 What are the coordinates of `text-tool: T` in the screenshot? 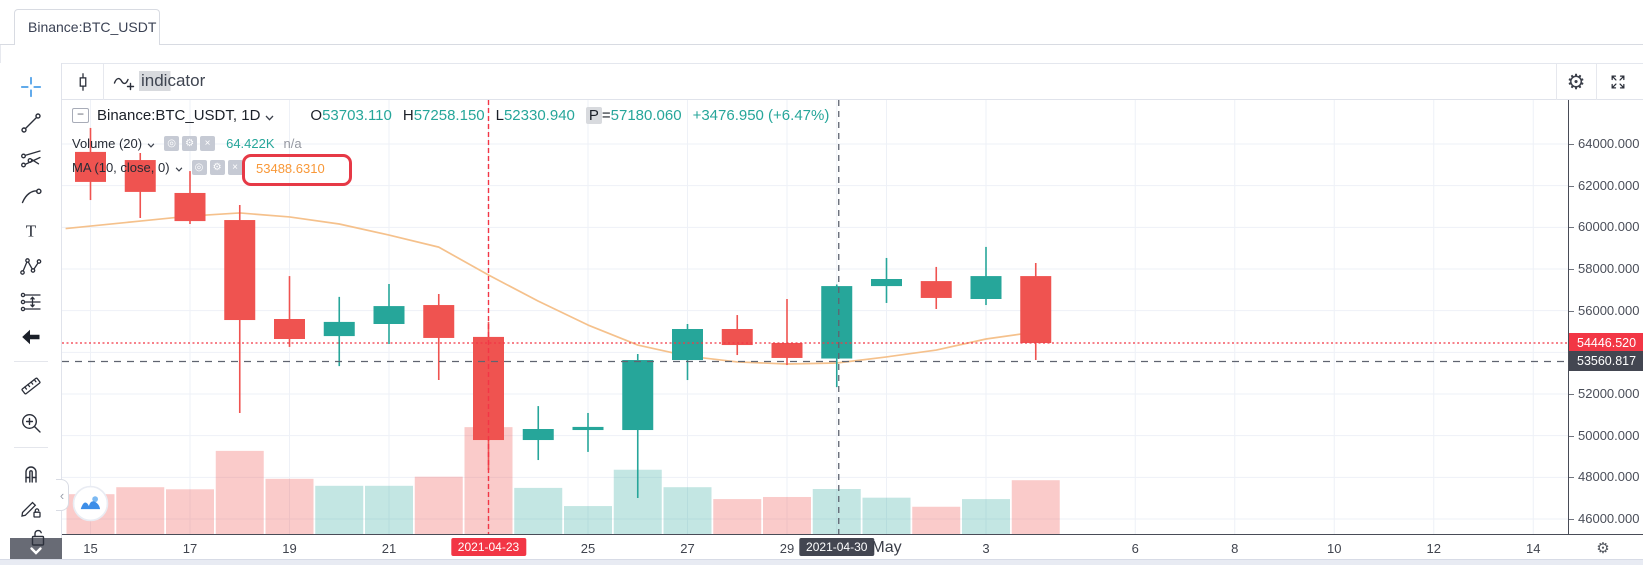 It's located at (31, 231).